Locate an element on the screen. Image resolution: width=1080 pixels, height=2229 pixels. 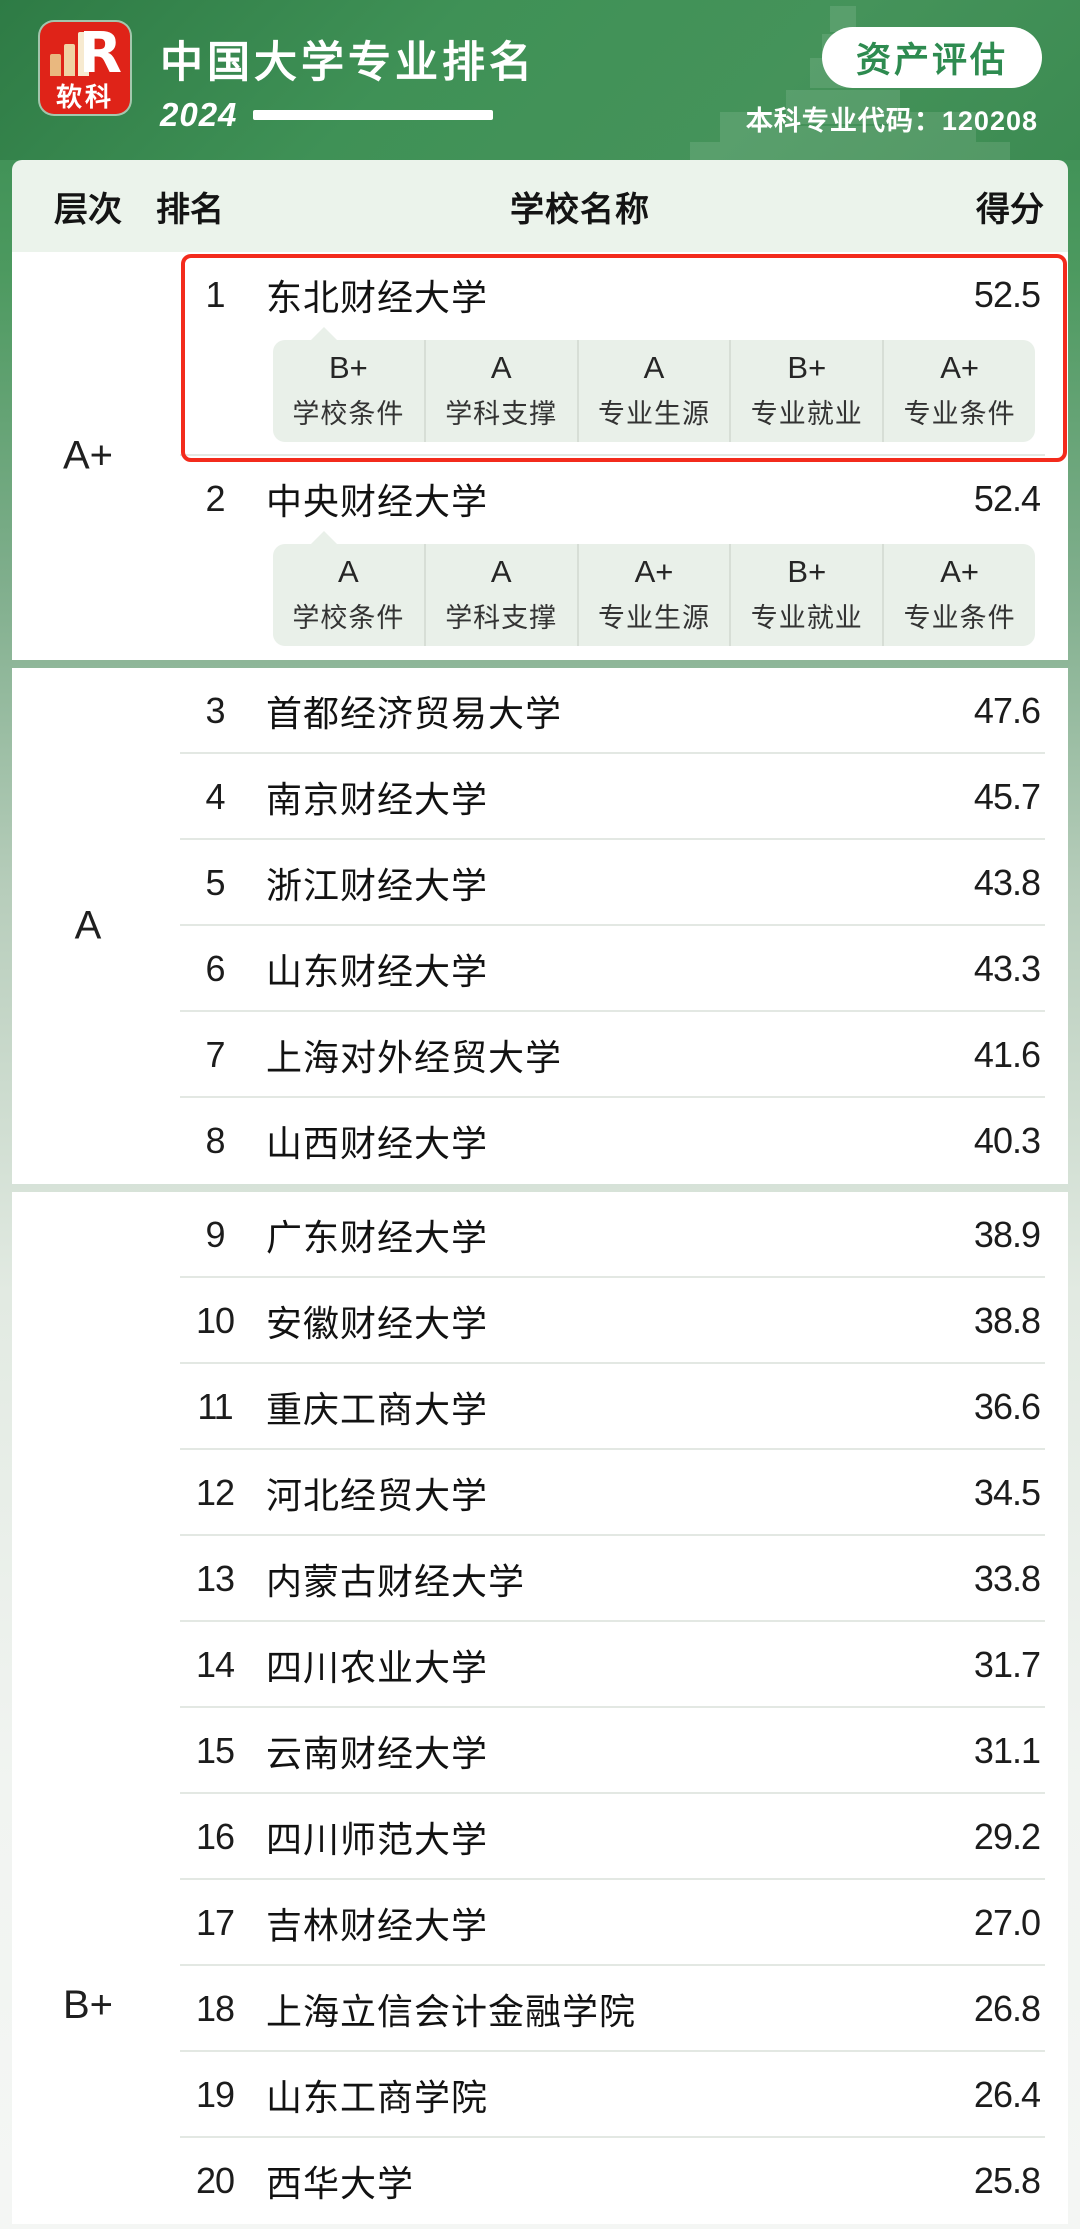
metric-cell: B+ 学校条件 is located at coordinates (348, 391).